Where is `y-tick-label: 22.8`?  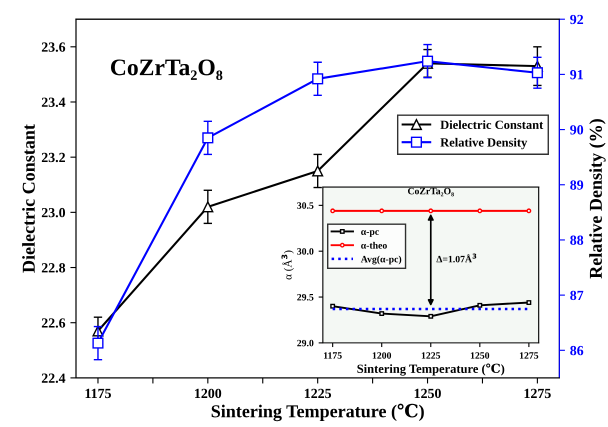
y-tick-label: 22.8 is located at coordinates (54, 268).